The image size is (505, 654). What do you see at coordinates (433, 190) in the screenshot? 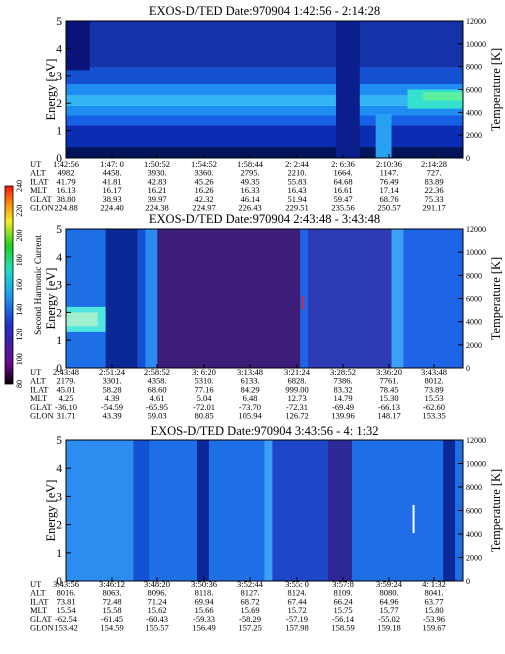
I see `orbit-value: 22.36` at bounding box center [433, 190].